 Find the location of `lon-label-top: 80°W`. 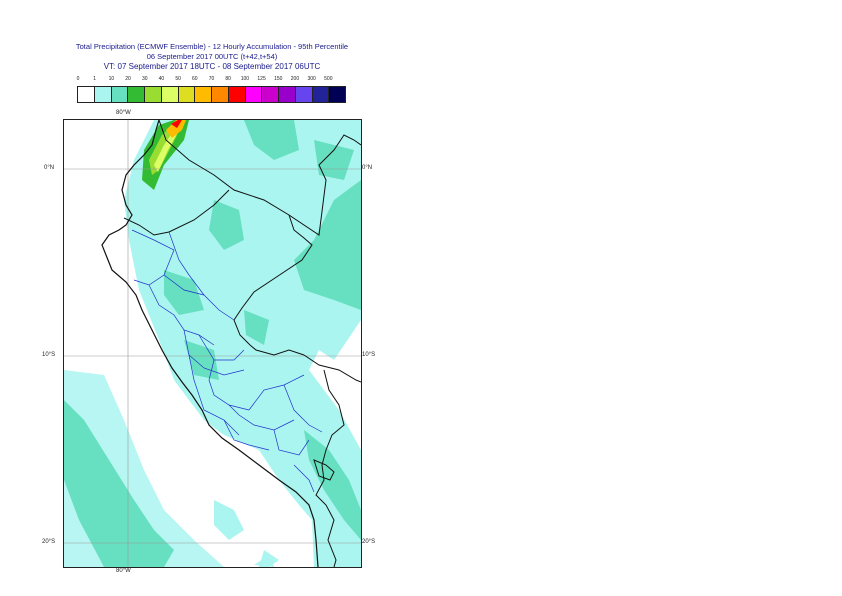

lon-label-top: 80°W is located at coordinates (123, 113).